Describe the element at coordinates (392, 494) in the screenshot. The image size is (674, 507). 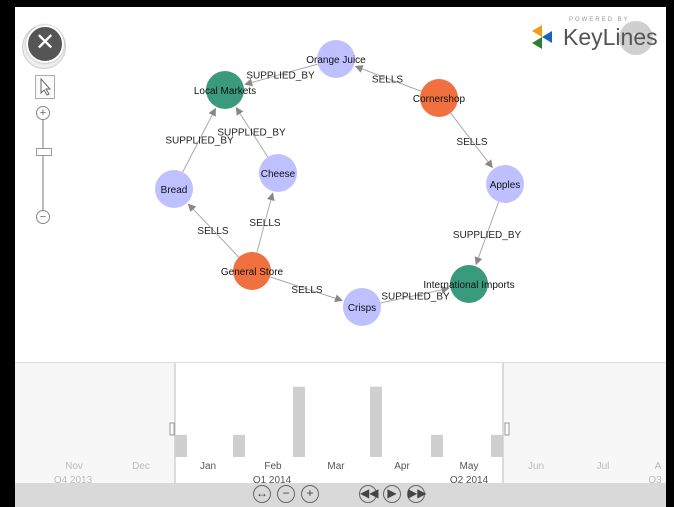
I see `play-icon: ▶` at that location.